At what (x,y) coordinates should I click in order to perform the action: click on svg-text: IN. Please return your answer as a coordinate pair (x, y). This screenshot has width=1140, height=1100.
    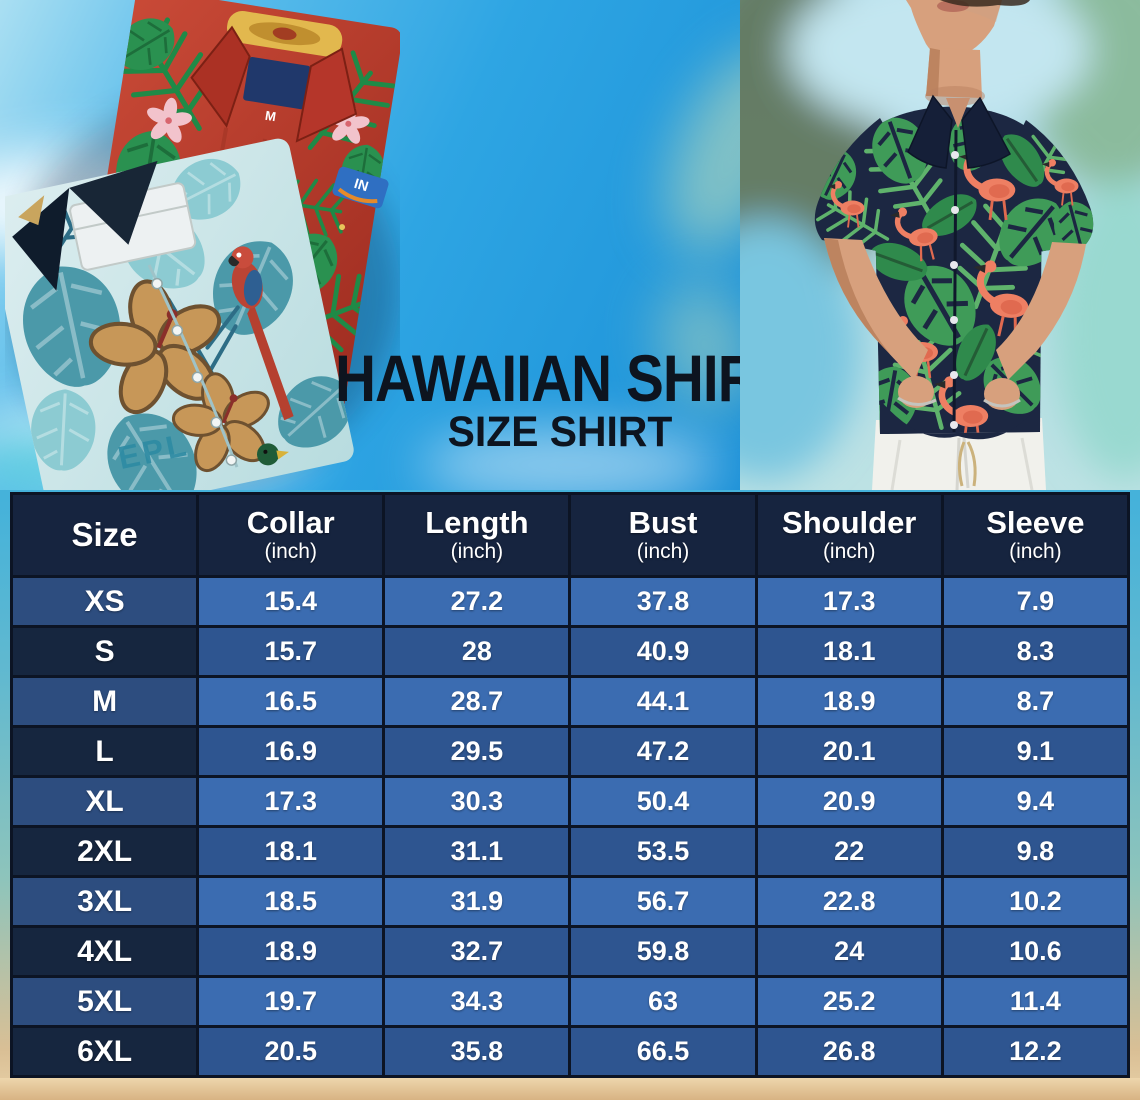
    Looking at the image, I should click on (361, 184).